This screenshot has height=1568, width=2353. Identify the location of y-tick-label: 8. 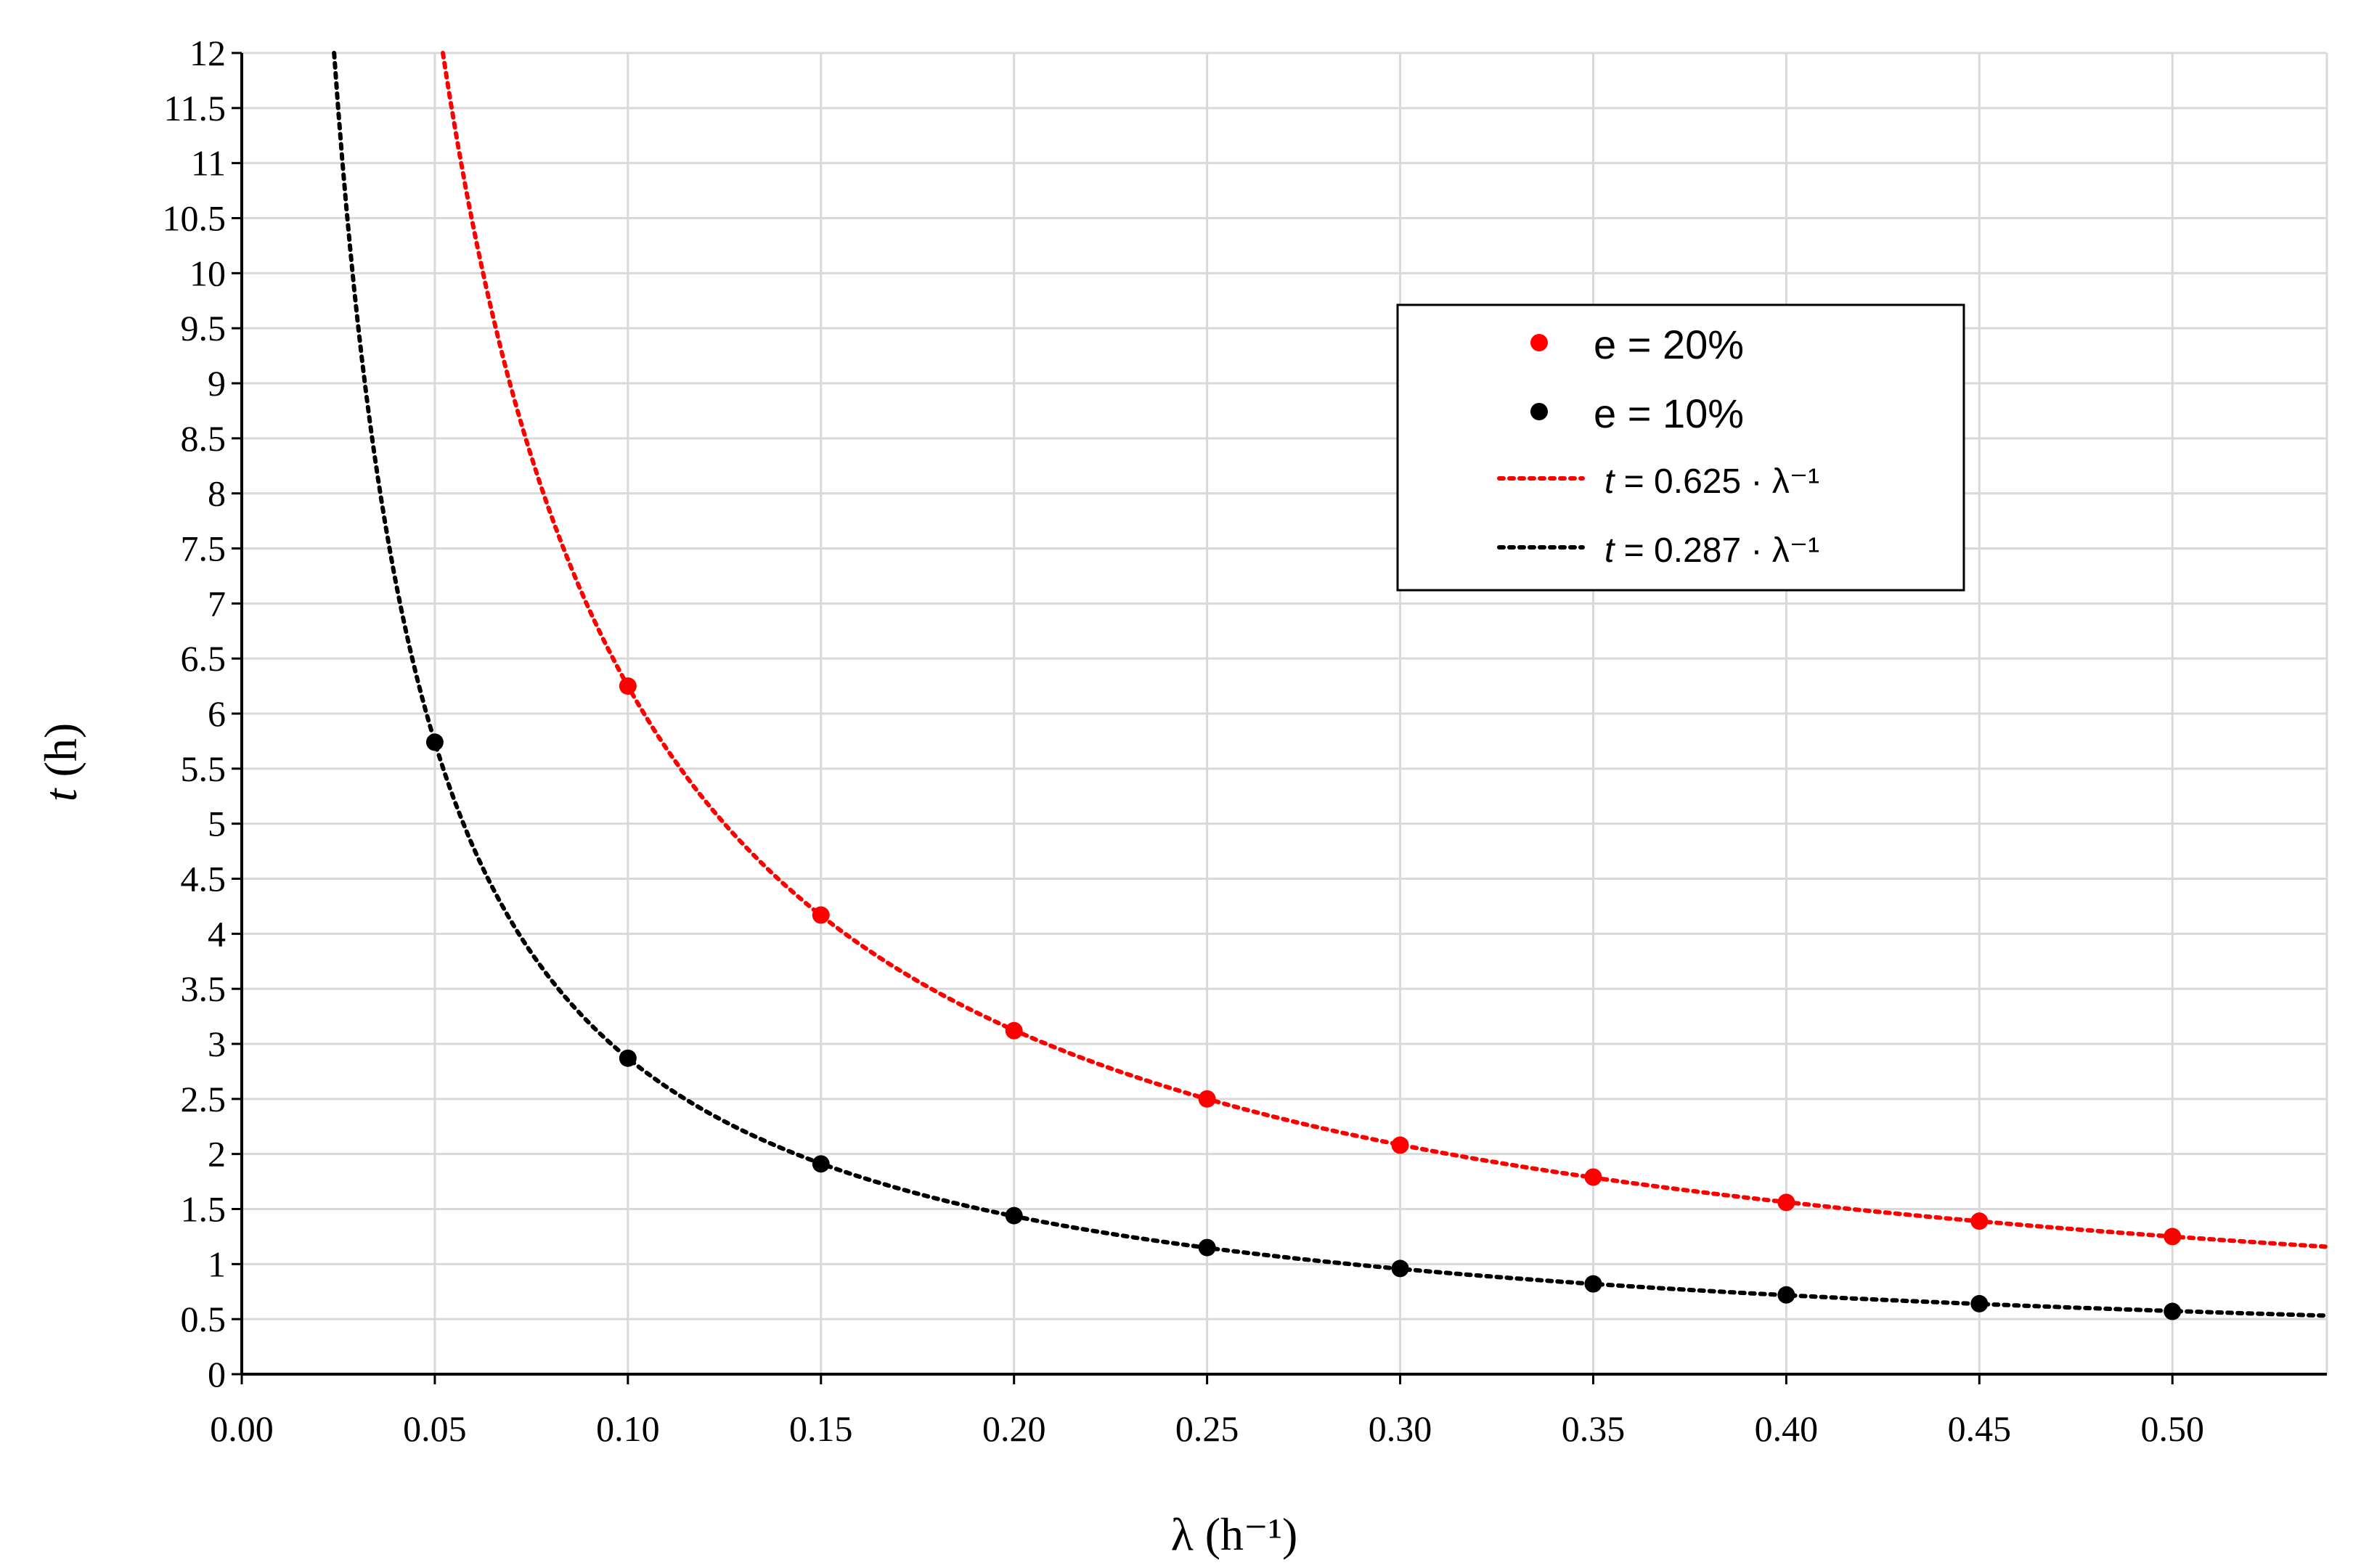
(217, 494).